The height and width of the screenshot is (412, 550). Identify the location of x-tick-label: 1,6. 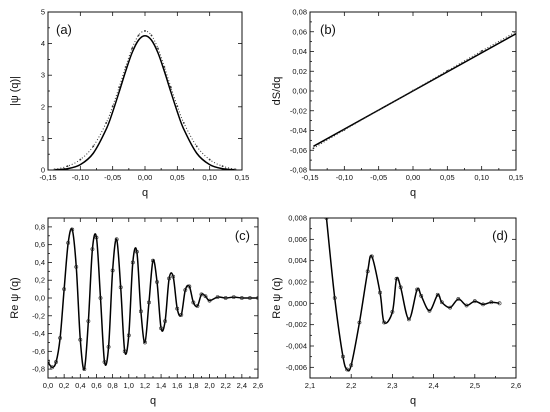
(177, 385).